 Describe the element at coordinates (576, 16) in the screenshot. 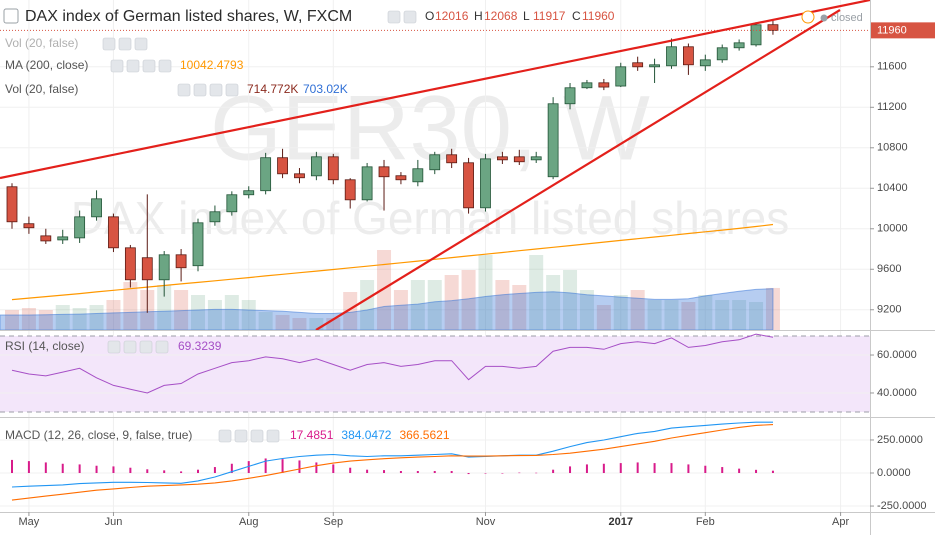

I see `ohlc-letter: C` at that location.